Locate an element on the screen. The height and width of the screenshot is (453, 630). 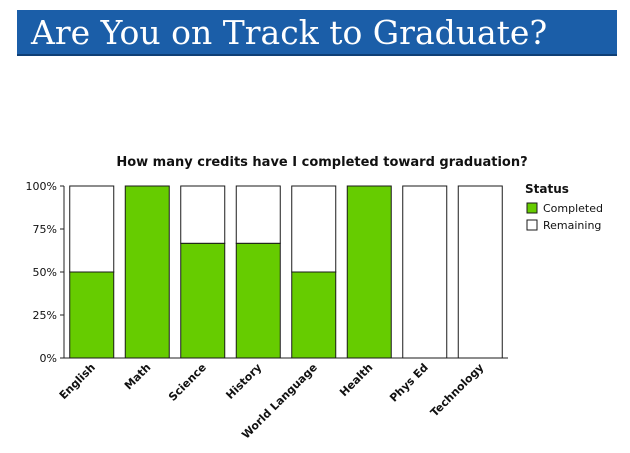
legend-label-remaining: Remaining is located at coordinates (572, 225).